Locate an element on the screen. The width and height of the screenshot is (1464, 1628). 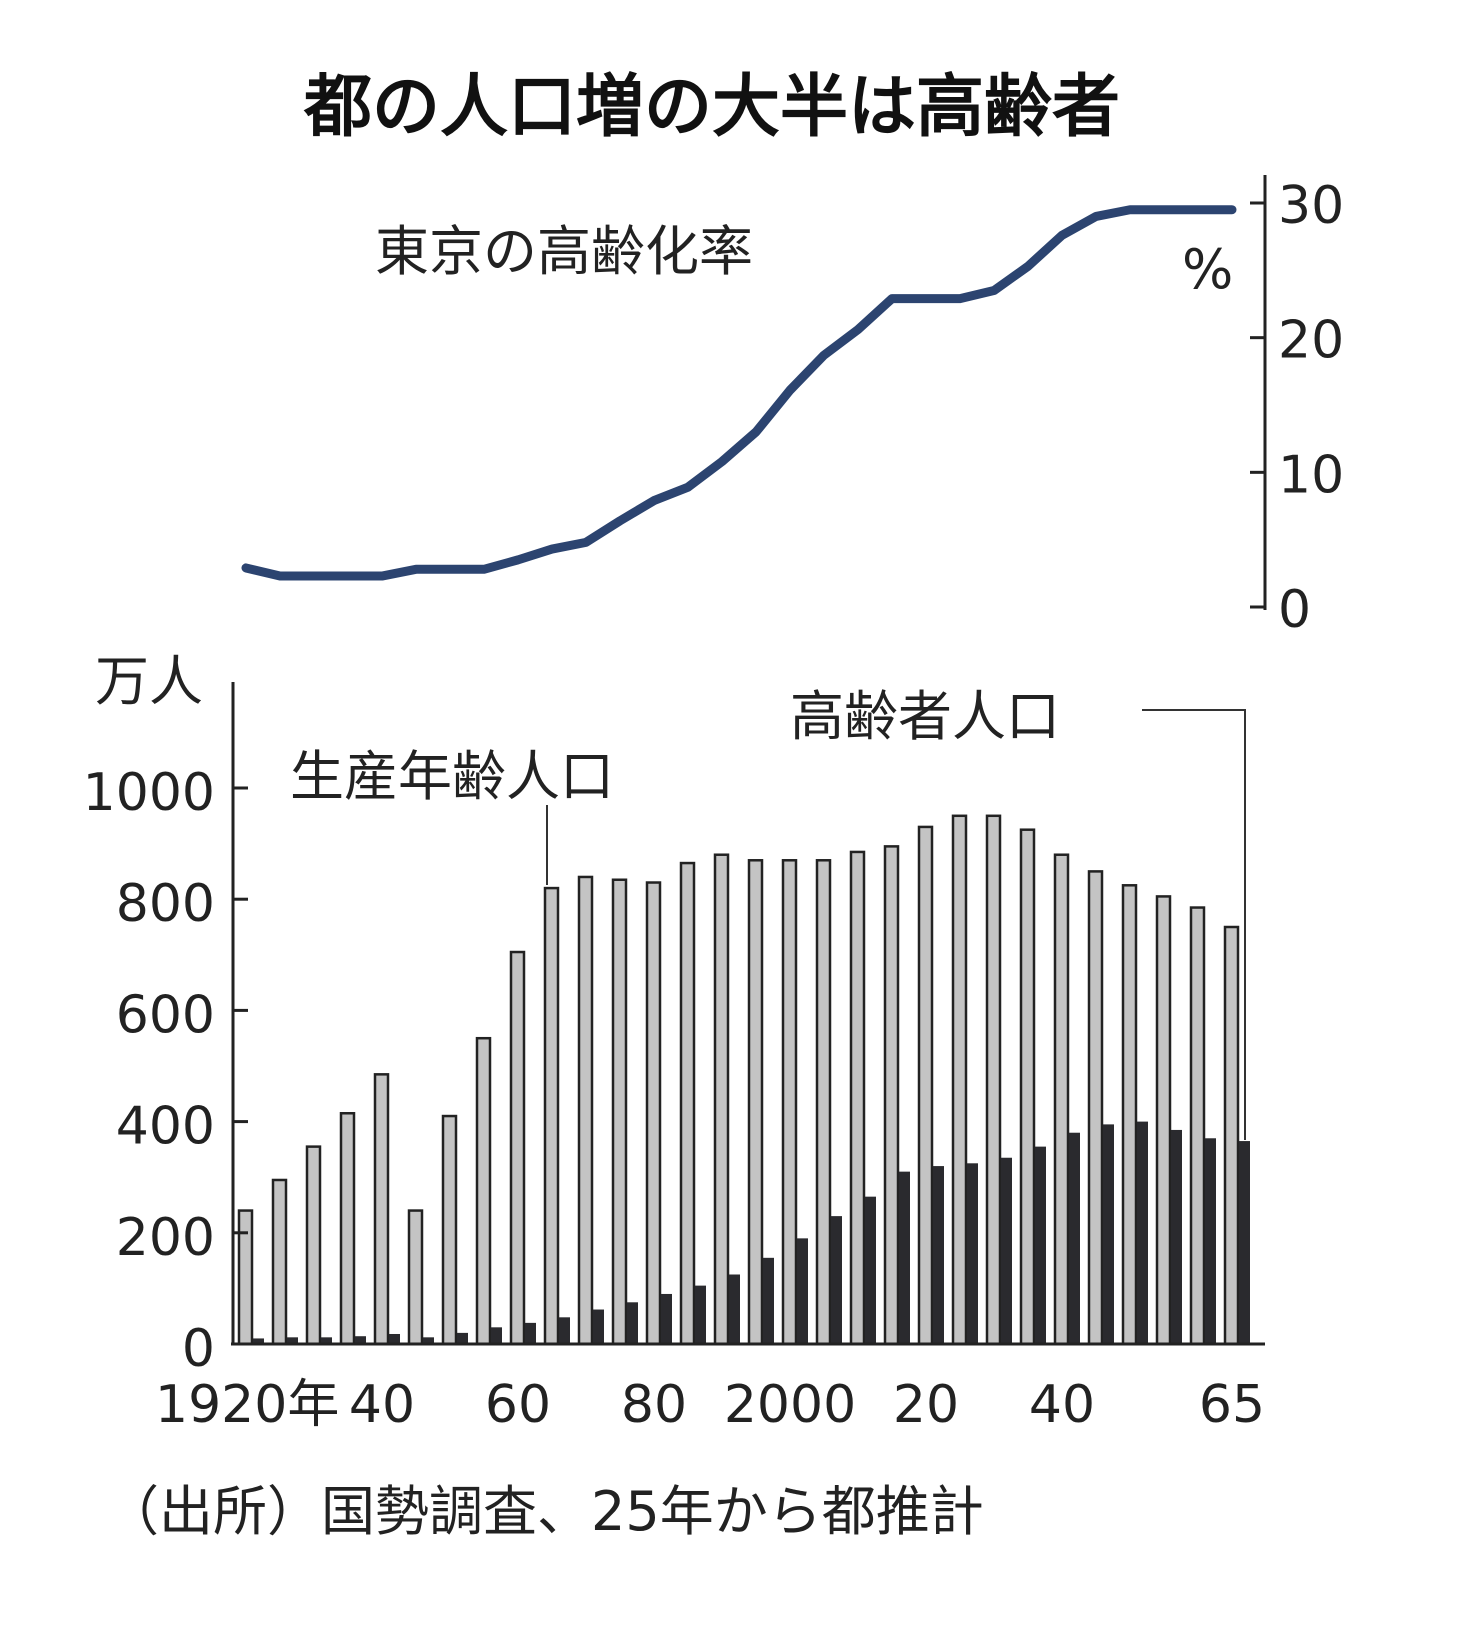
bar-working-age-1975 is located at coordinates (619, 1112).